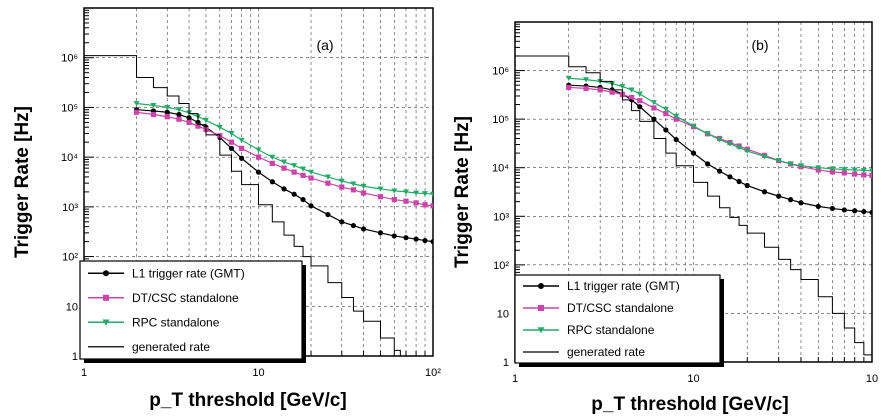  Describe the element at coordinates (462, 192) in the screenshot. I see `y-axis-label: Trigger Rate [Hz]` at that location.